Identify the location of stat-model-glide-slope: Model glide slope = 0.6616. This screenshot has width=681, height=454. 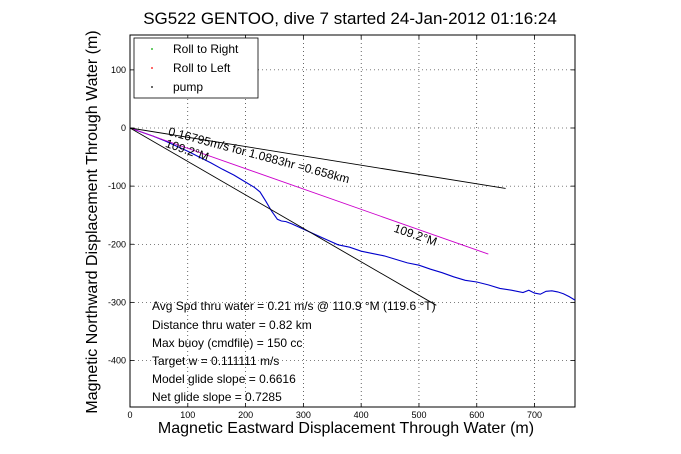
(224, 379).